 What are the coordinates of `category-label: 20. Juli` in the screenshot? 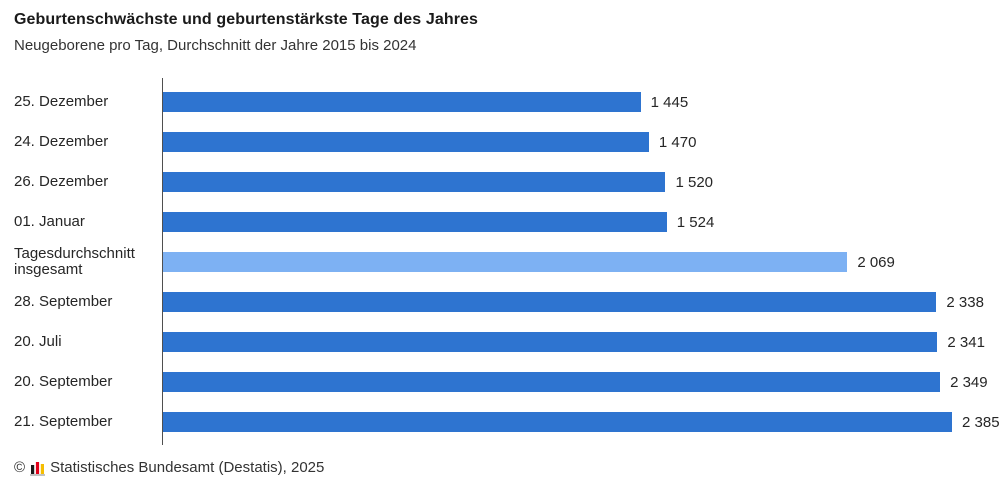 It's located at (38, 341).